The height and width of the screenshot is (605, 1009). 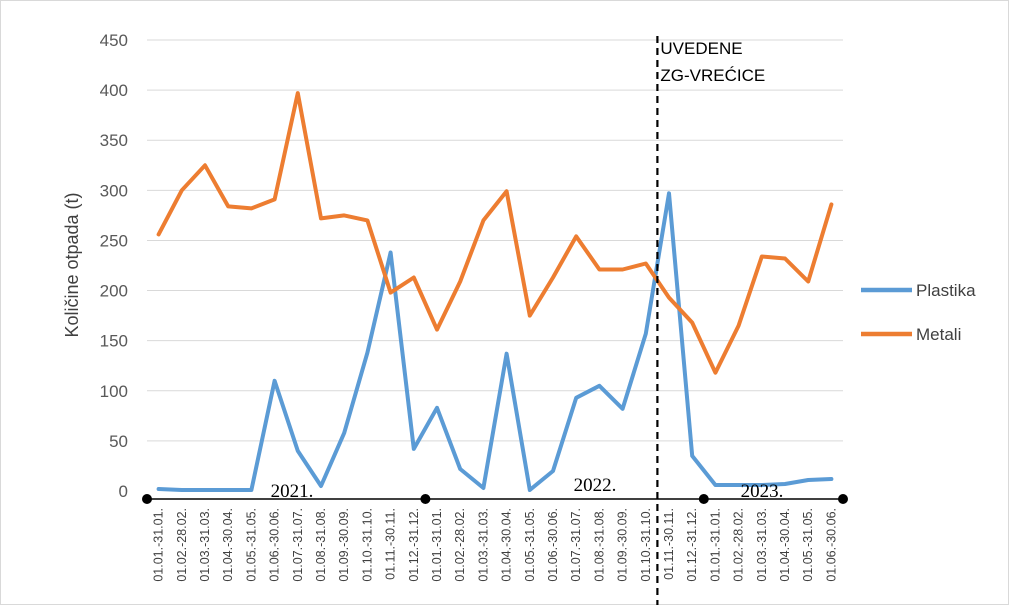 I want to click on y-tick-label: 200, so click(x=114, y=291).